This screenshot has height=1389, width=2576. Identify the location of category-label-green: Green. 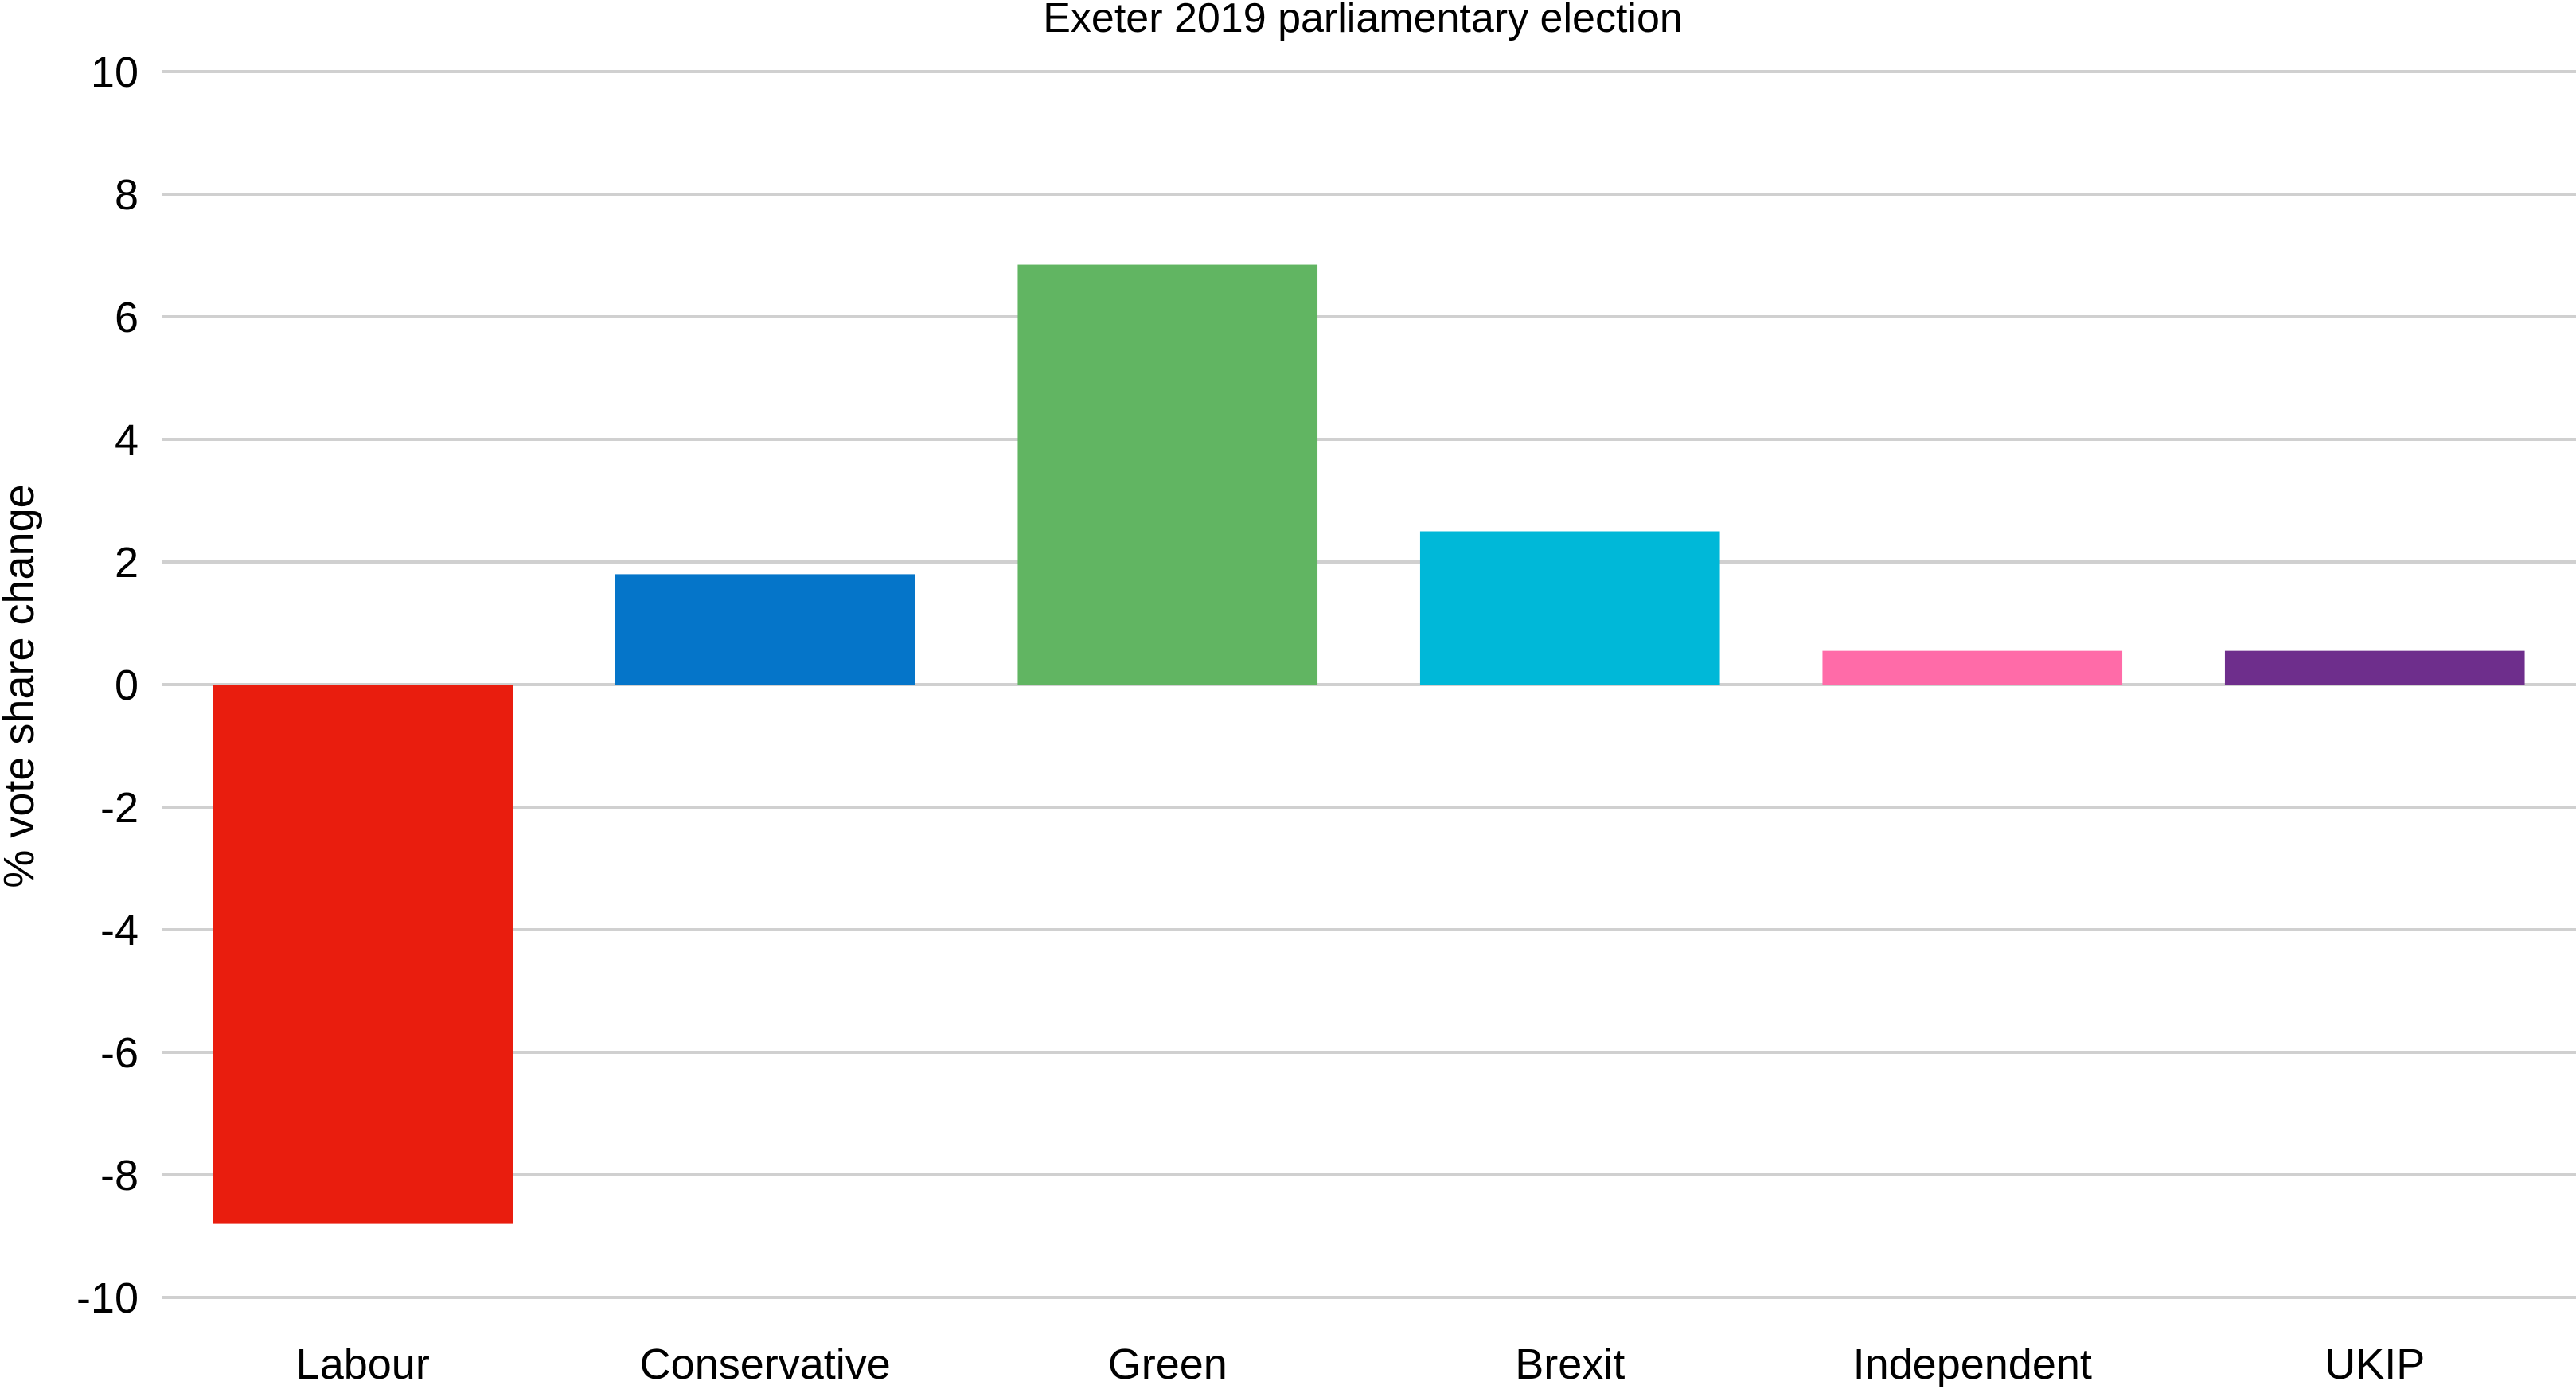
(1168, 1364).